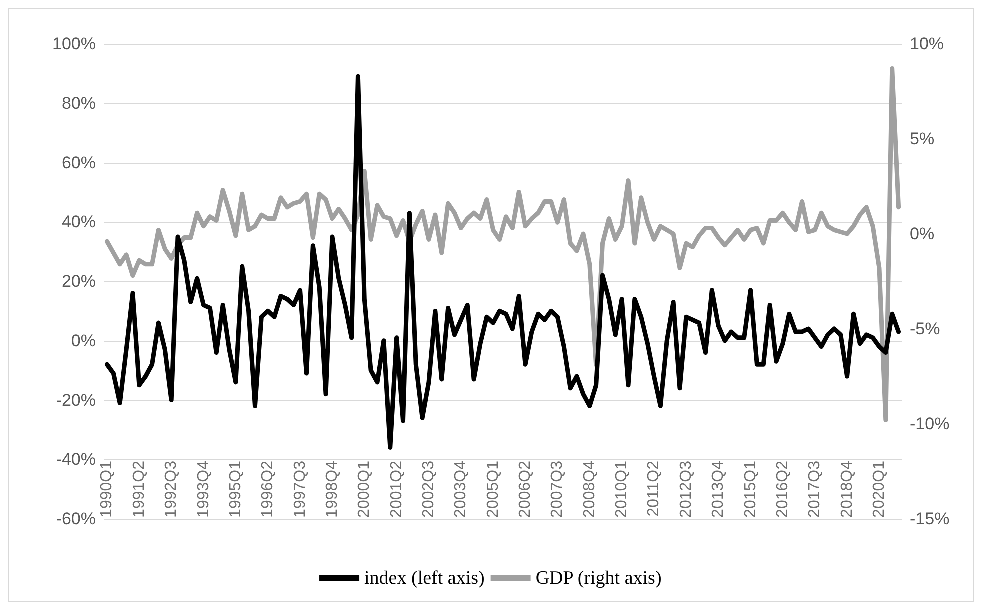 This screenshot has height=612, width=984. I want to click on y-tick-label: 20%, so click(79, 281).